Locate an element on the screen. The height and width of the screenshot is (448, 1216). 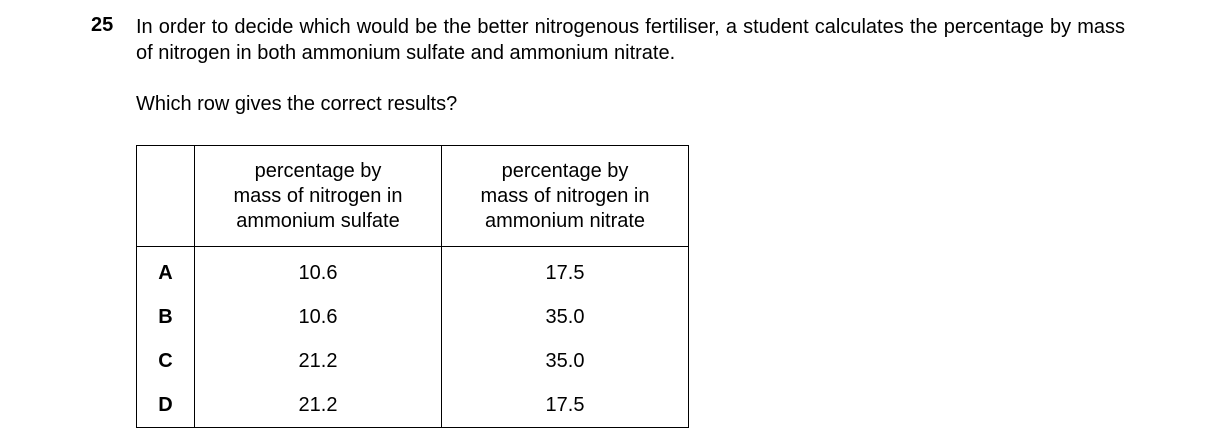
table-row: B 10.6 35.0 is located at coordinates (413, 317).